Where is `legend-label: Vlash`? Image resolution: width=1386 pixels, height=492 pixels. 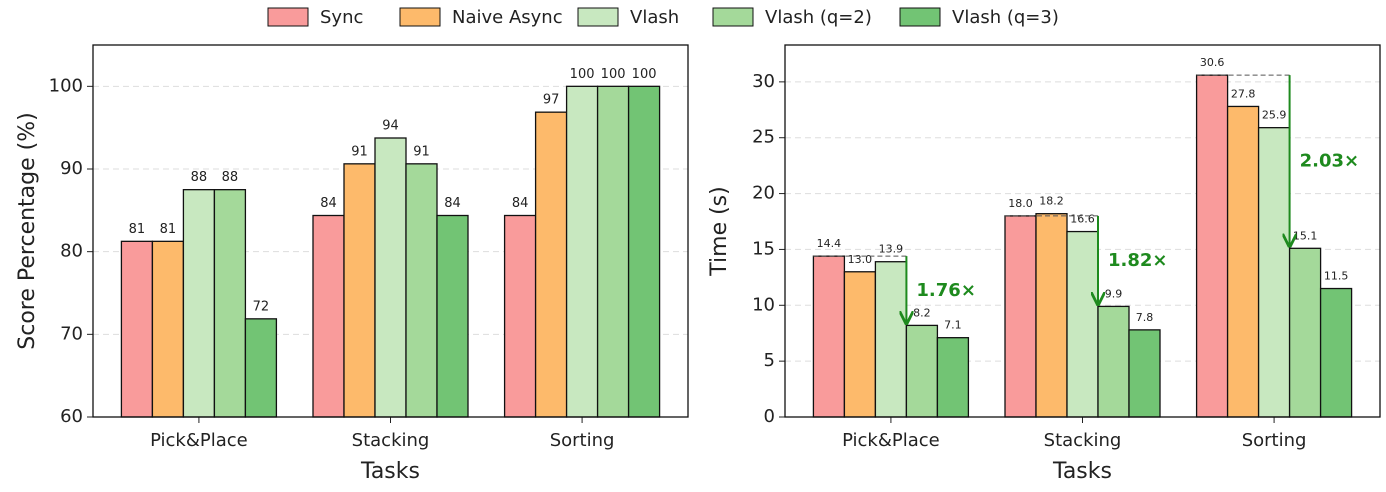
legend-label: Vlash is located at coordinates (654, 17).